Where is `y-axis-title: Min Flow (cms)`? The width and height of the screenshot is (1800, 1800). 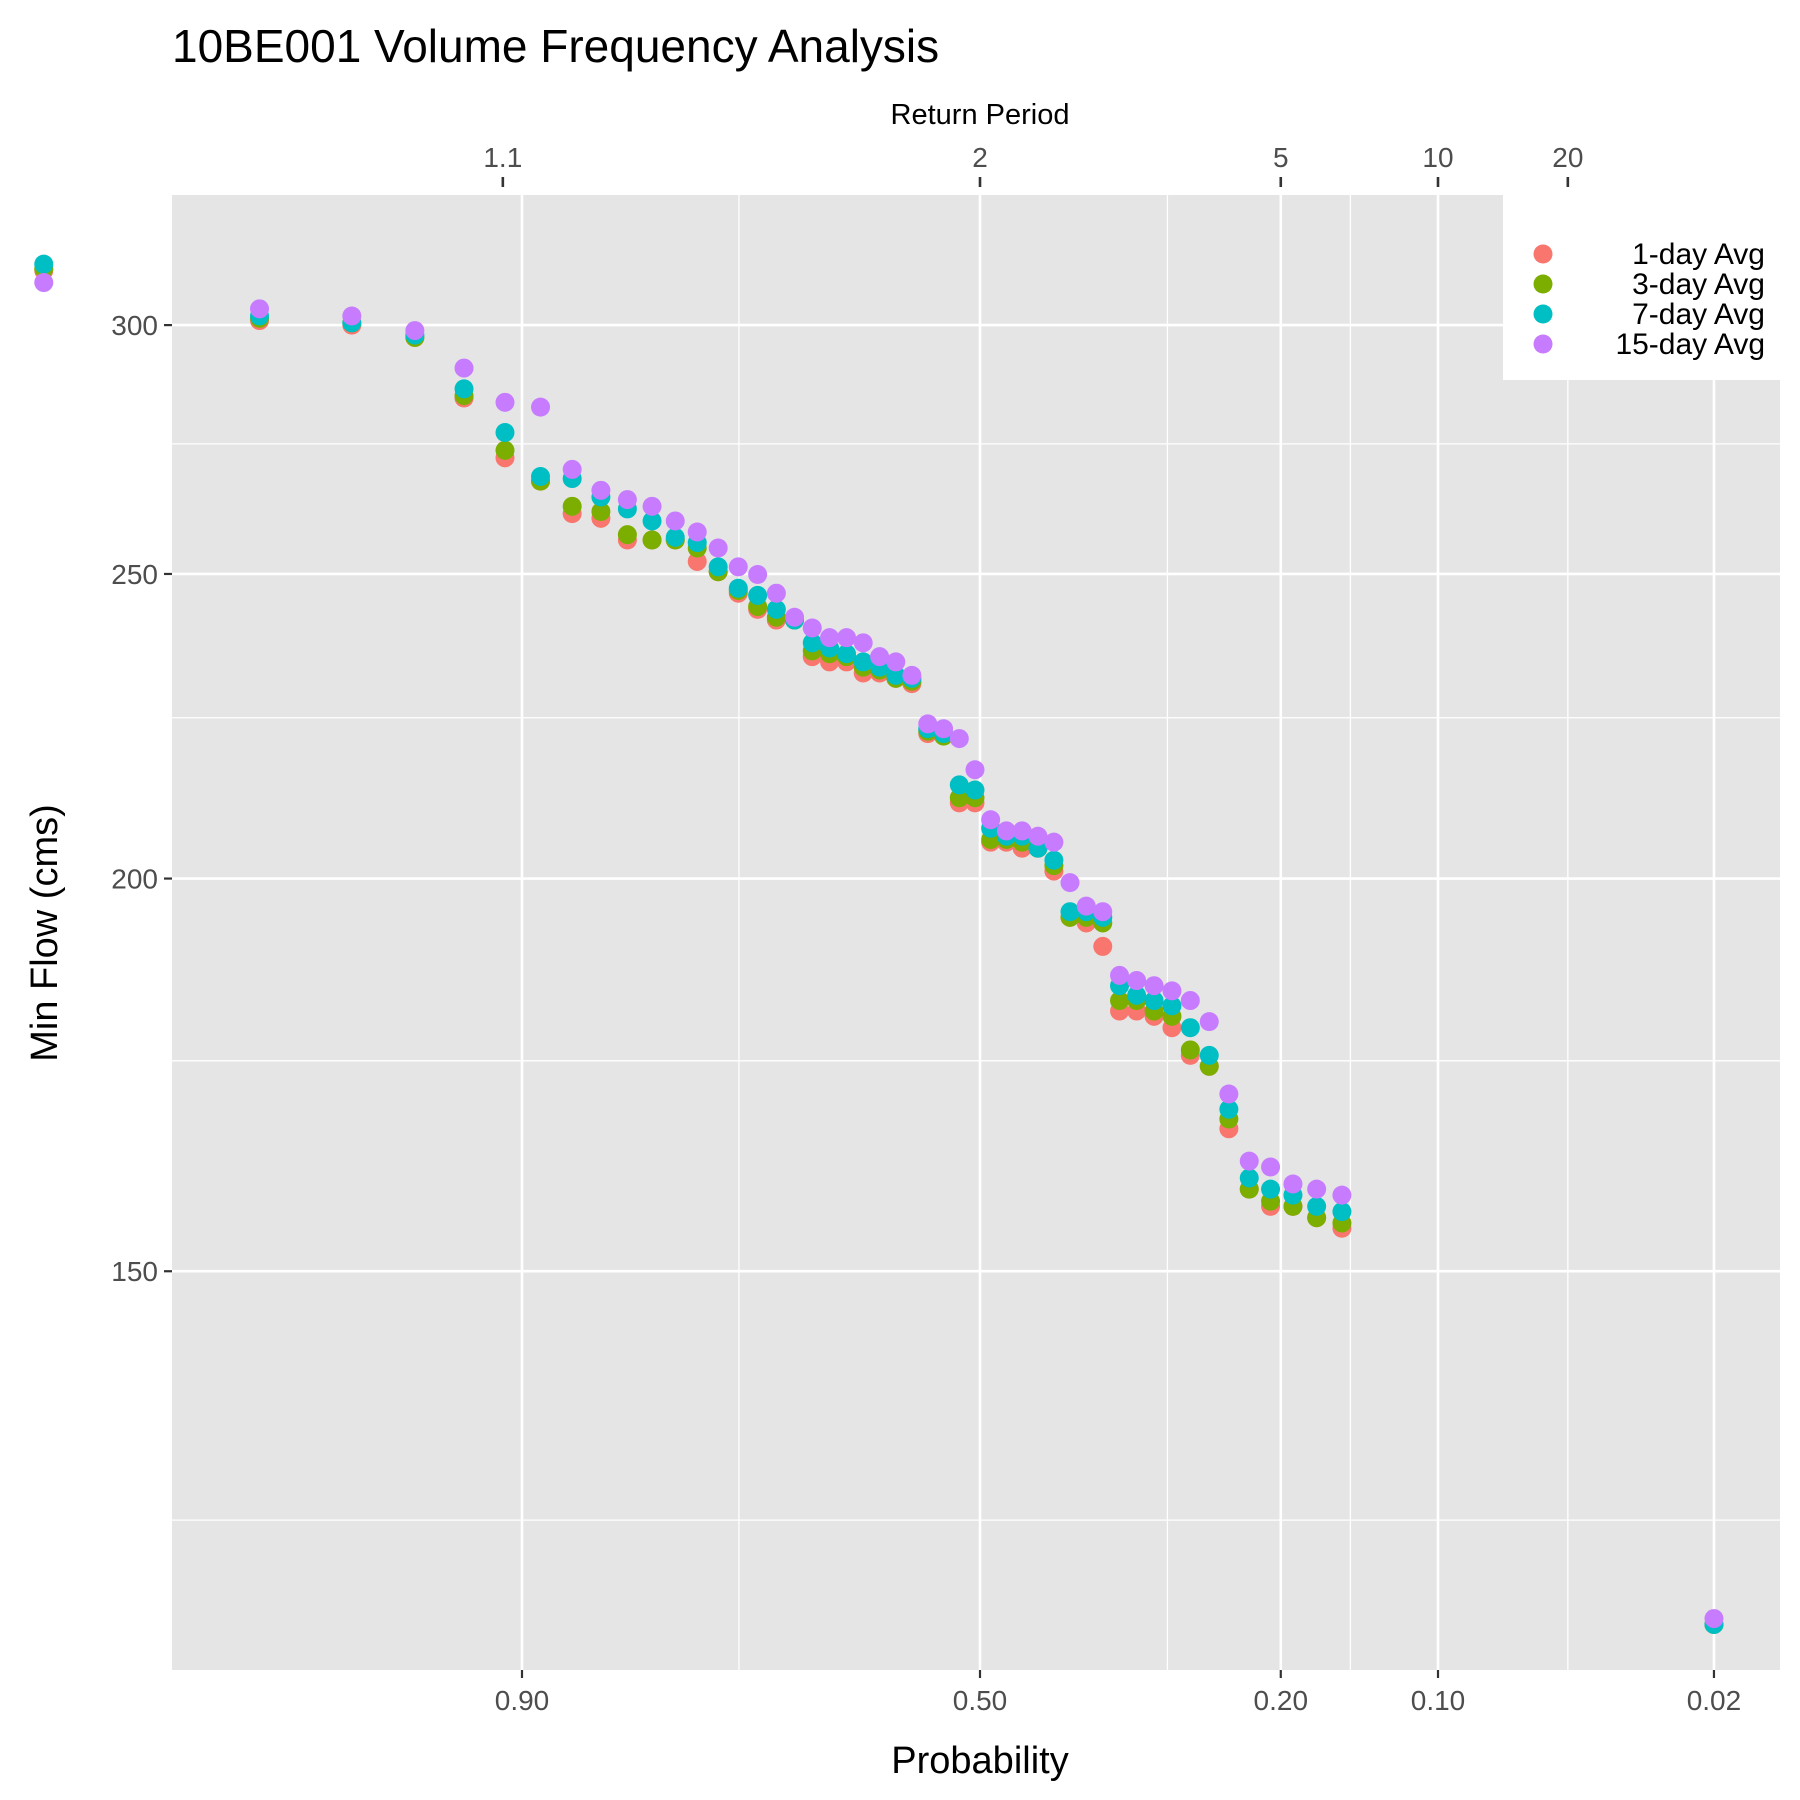
y-axis-title: Min Flow (cms) is located at coordinates (45, 933).